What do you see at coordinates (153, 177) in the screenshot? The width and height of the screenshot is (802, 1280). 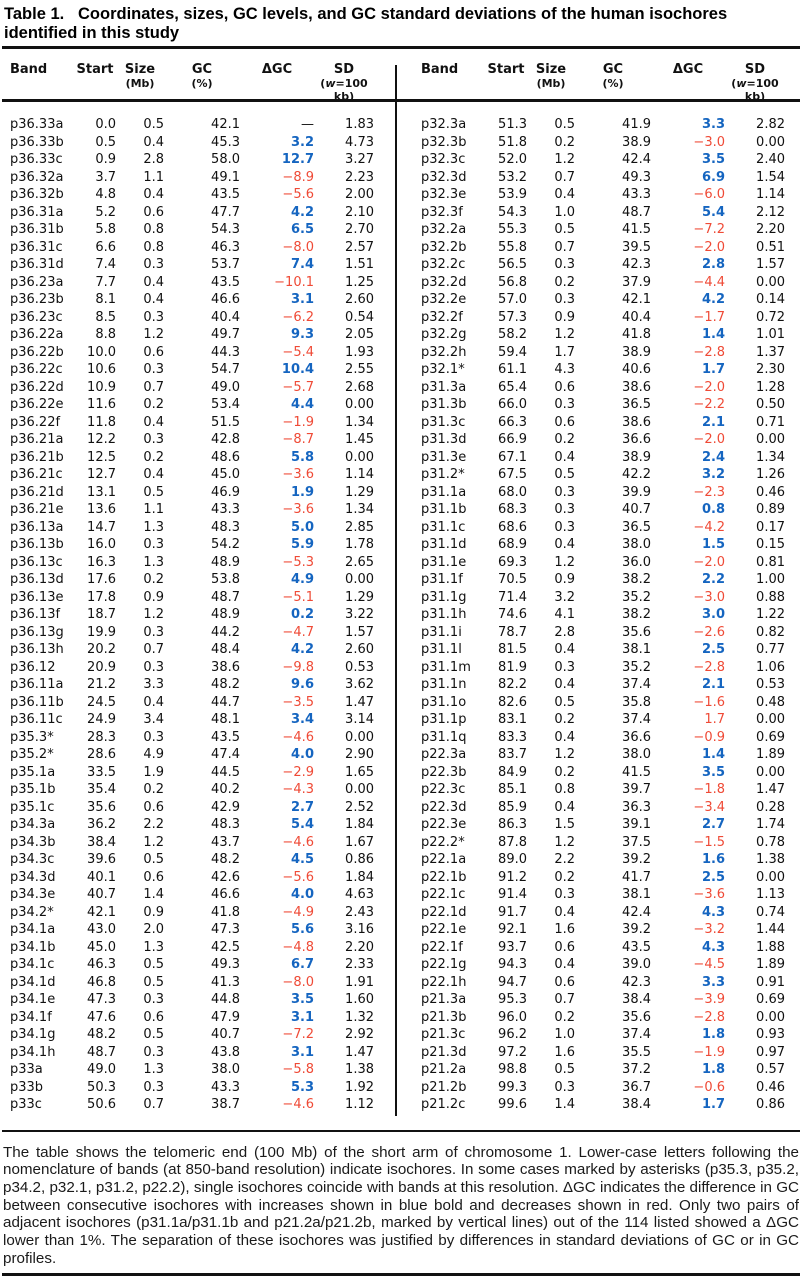 I see `size-cell: 1.1` at bounding box center [153, 177].